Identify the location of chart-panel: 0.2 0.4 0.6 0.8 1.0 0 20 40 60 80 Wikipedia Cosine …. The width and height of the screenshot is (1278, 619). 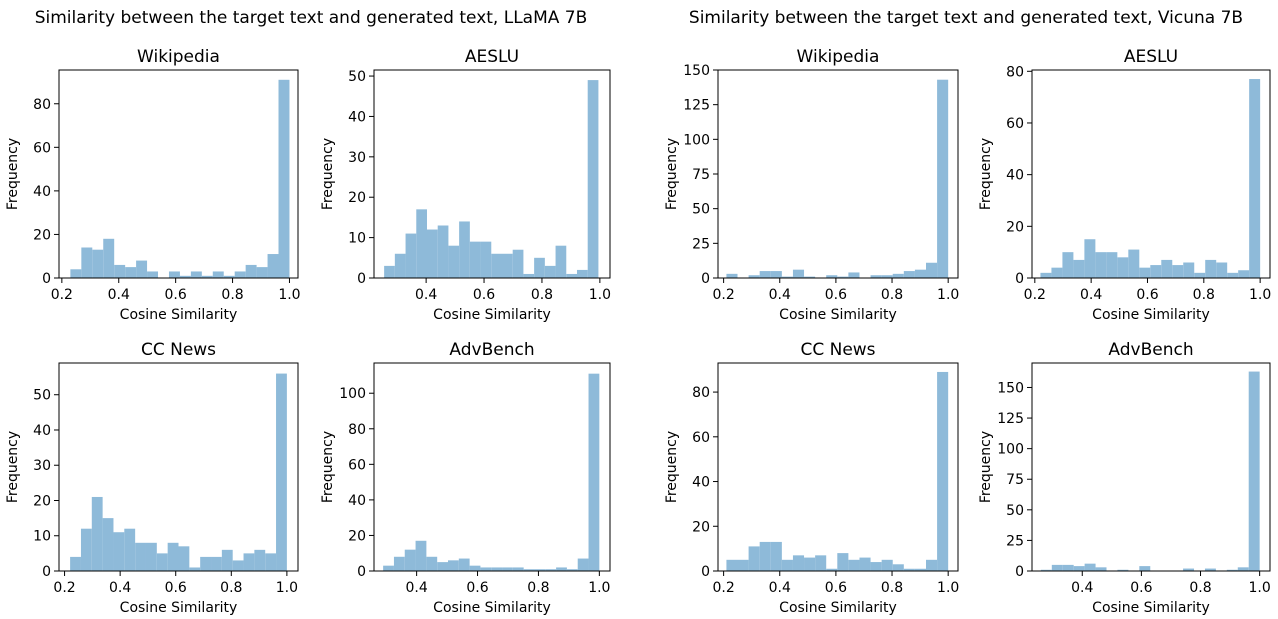
(153, 185).